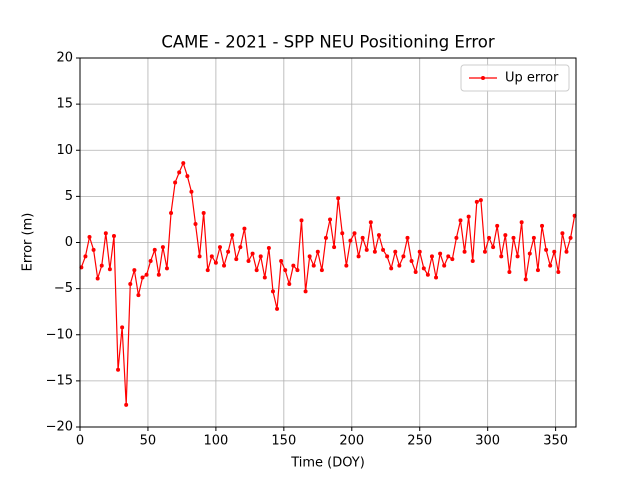 The height and width of the screenshot is (480, 640). I want to click on y-tick-label: 10, so click(64, 150).